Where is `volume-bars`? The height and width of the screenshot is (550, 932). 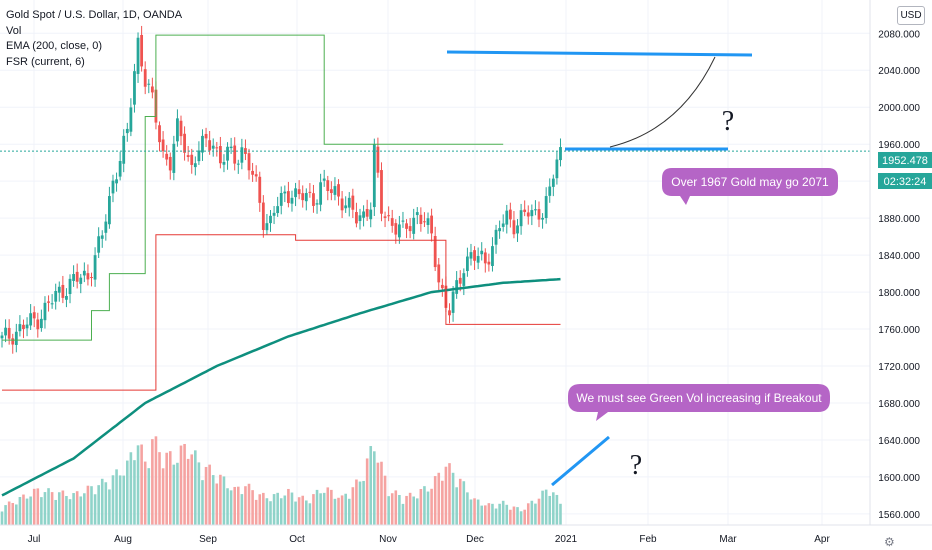
volume-bars is located at coordinates (281, 480).